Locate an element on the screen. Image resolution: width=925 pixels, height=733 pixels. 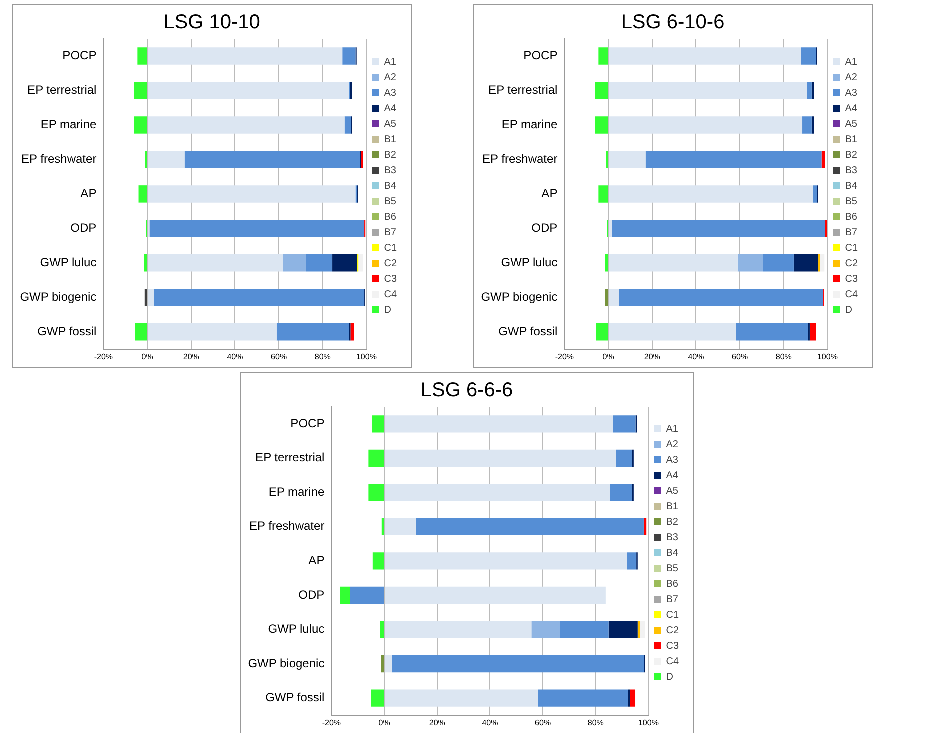
chart-title: LSG 6-10-6 is located at coordinates (673, 23).